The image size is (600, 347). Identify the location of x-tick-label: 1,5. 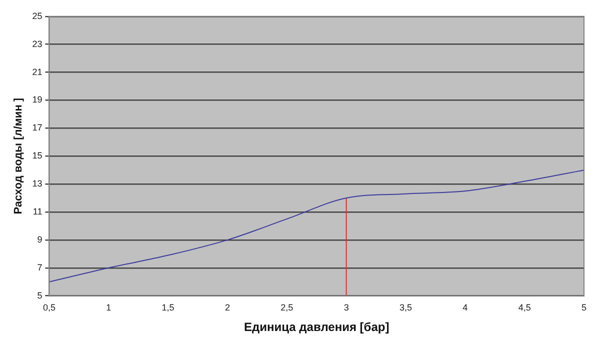
(168, 307).